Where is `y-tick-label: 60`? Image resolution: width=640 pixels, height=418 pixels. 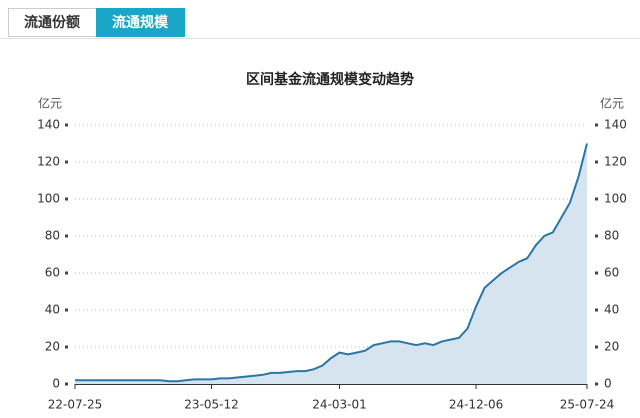 y-tick-label: 60 is located at coordinates (52, 273).